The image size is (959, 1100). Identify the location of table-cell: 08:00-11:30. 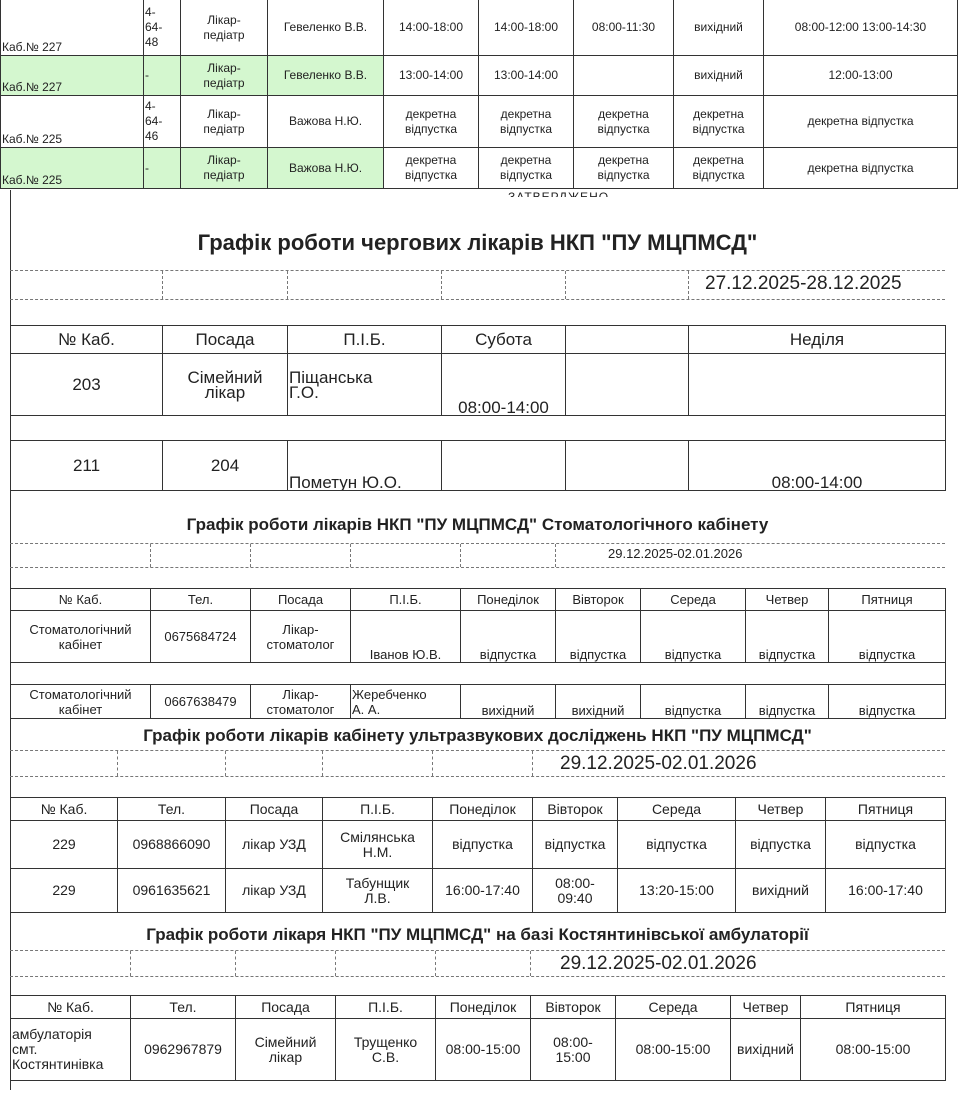
(623, 28).